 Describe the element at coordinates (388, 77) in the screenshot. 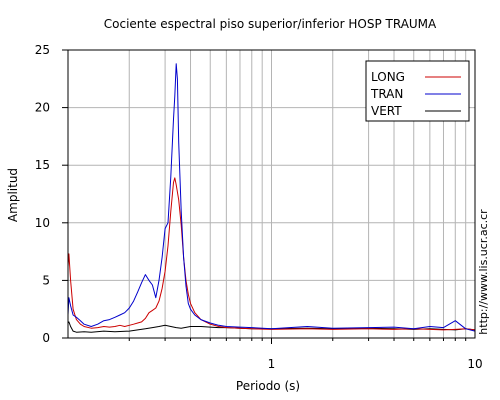

I see `legend-label-long: LONG` at that location.